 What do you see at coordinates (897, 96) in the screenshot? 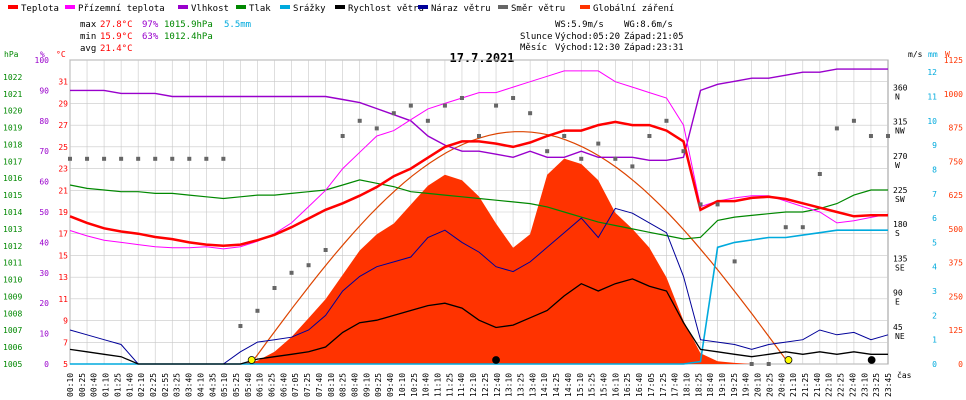
I see `dir-tick-label: N` at bounding box center [897, 96].